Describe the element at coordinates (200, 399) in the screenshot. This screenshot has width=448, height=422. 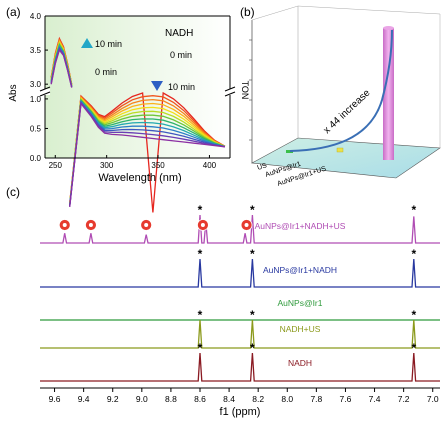
I see `panel-c-x-tick-label-5: 8.6` at that location.